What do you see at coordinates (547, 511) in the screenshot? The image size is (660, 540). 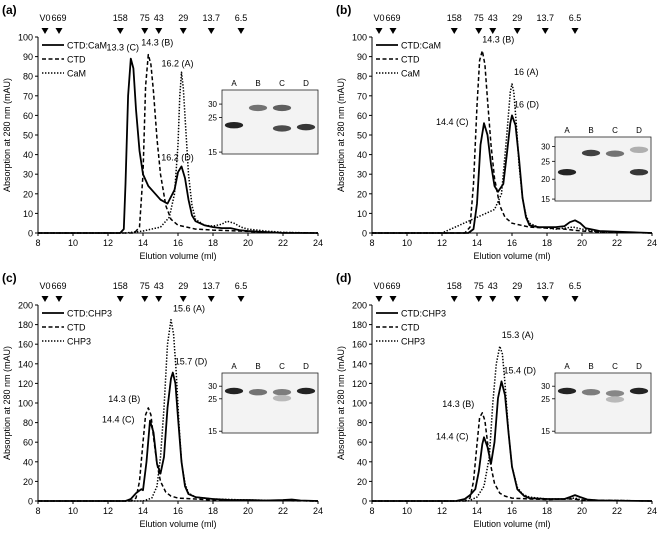 I see `x-tick-label: 18` at bounding box center [547, 511].